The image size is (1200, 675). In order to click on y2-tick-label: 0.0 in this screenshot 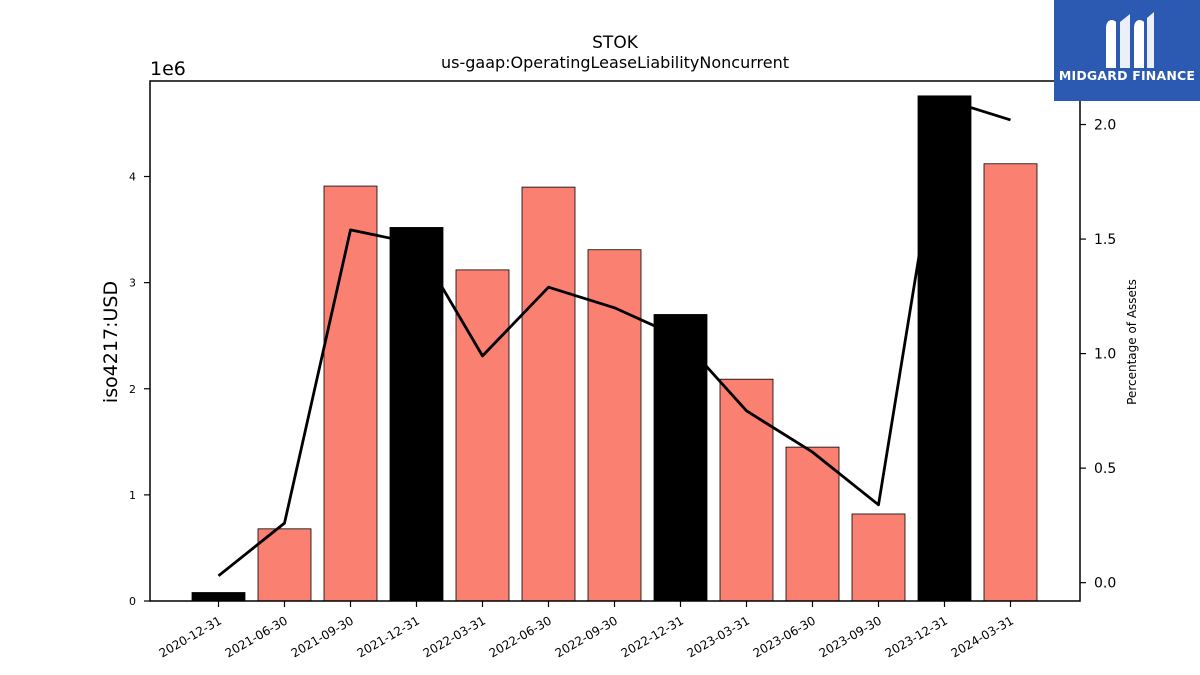, I will do `click(1105, 584)`.